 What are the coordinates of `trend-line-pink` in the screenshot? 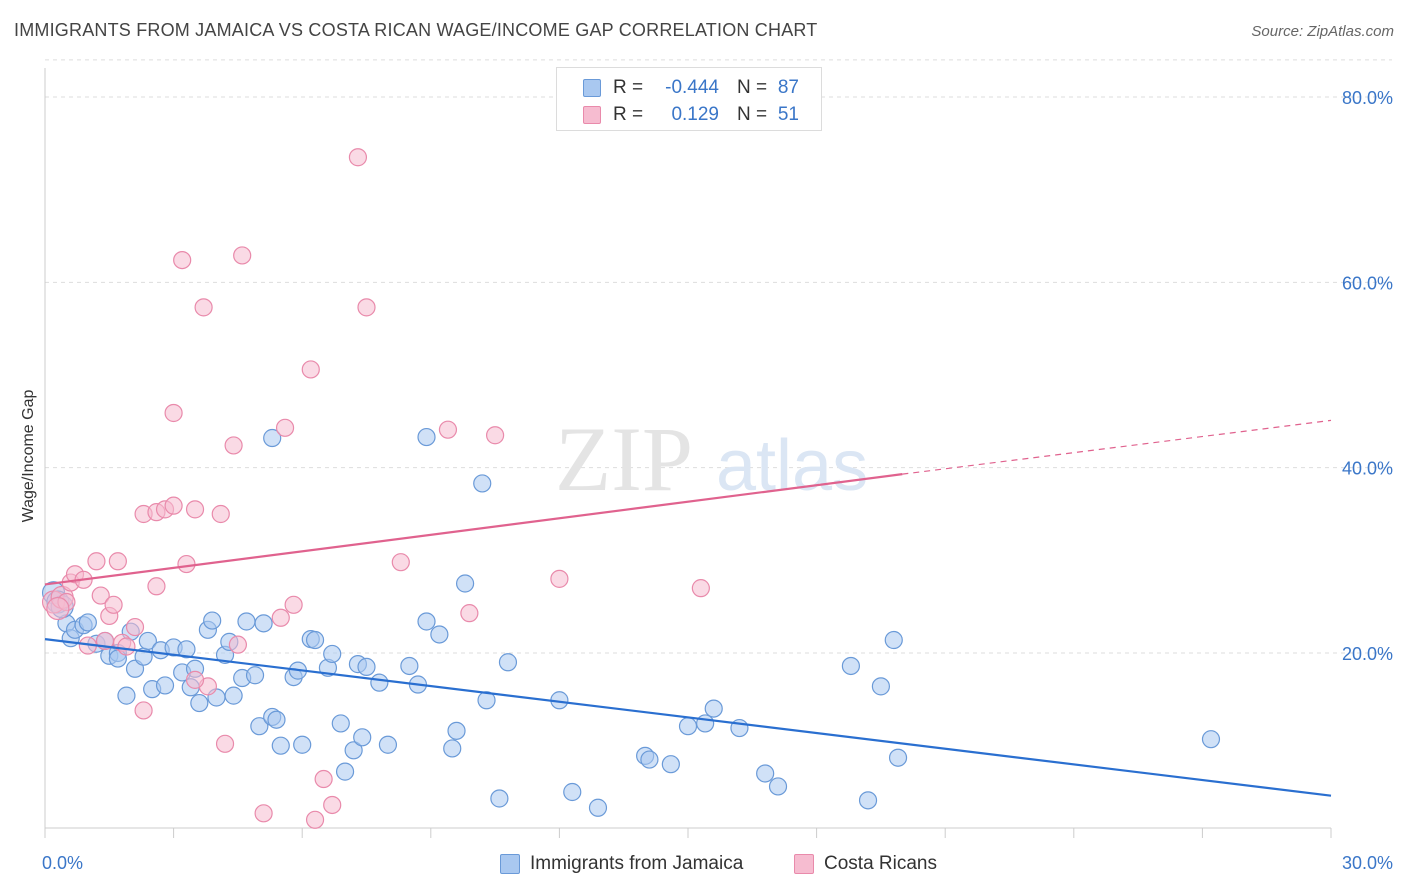 It's located at (473, 529).